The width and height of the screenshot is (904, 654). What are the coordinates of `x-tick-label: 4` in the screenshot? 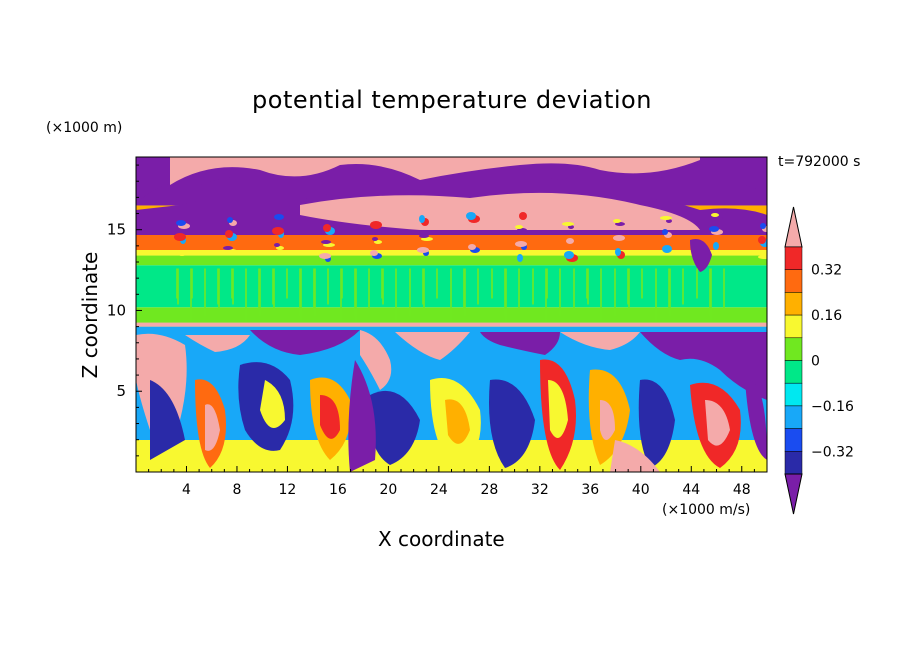 It's located at (186, 490).